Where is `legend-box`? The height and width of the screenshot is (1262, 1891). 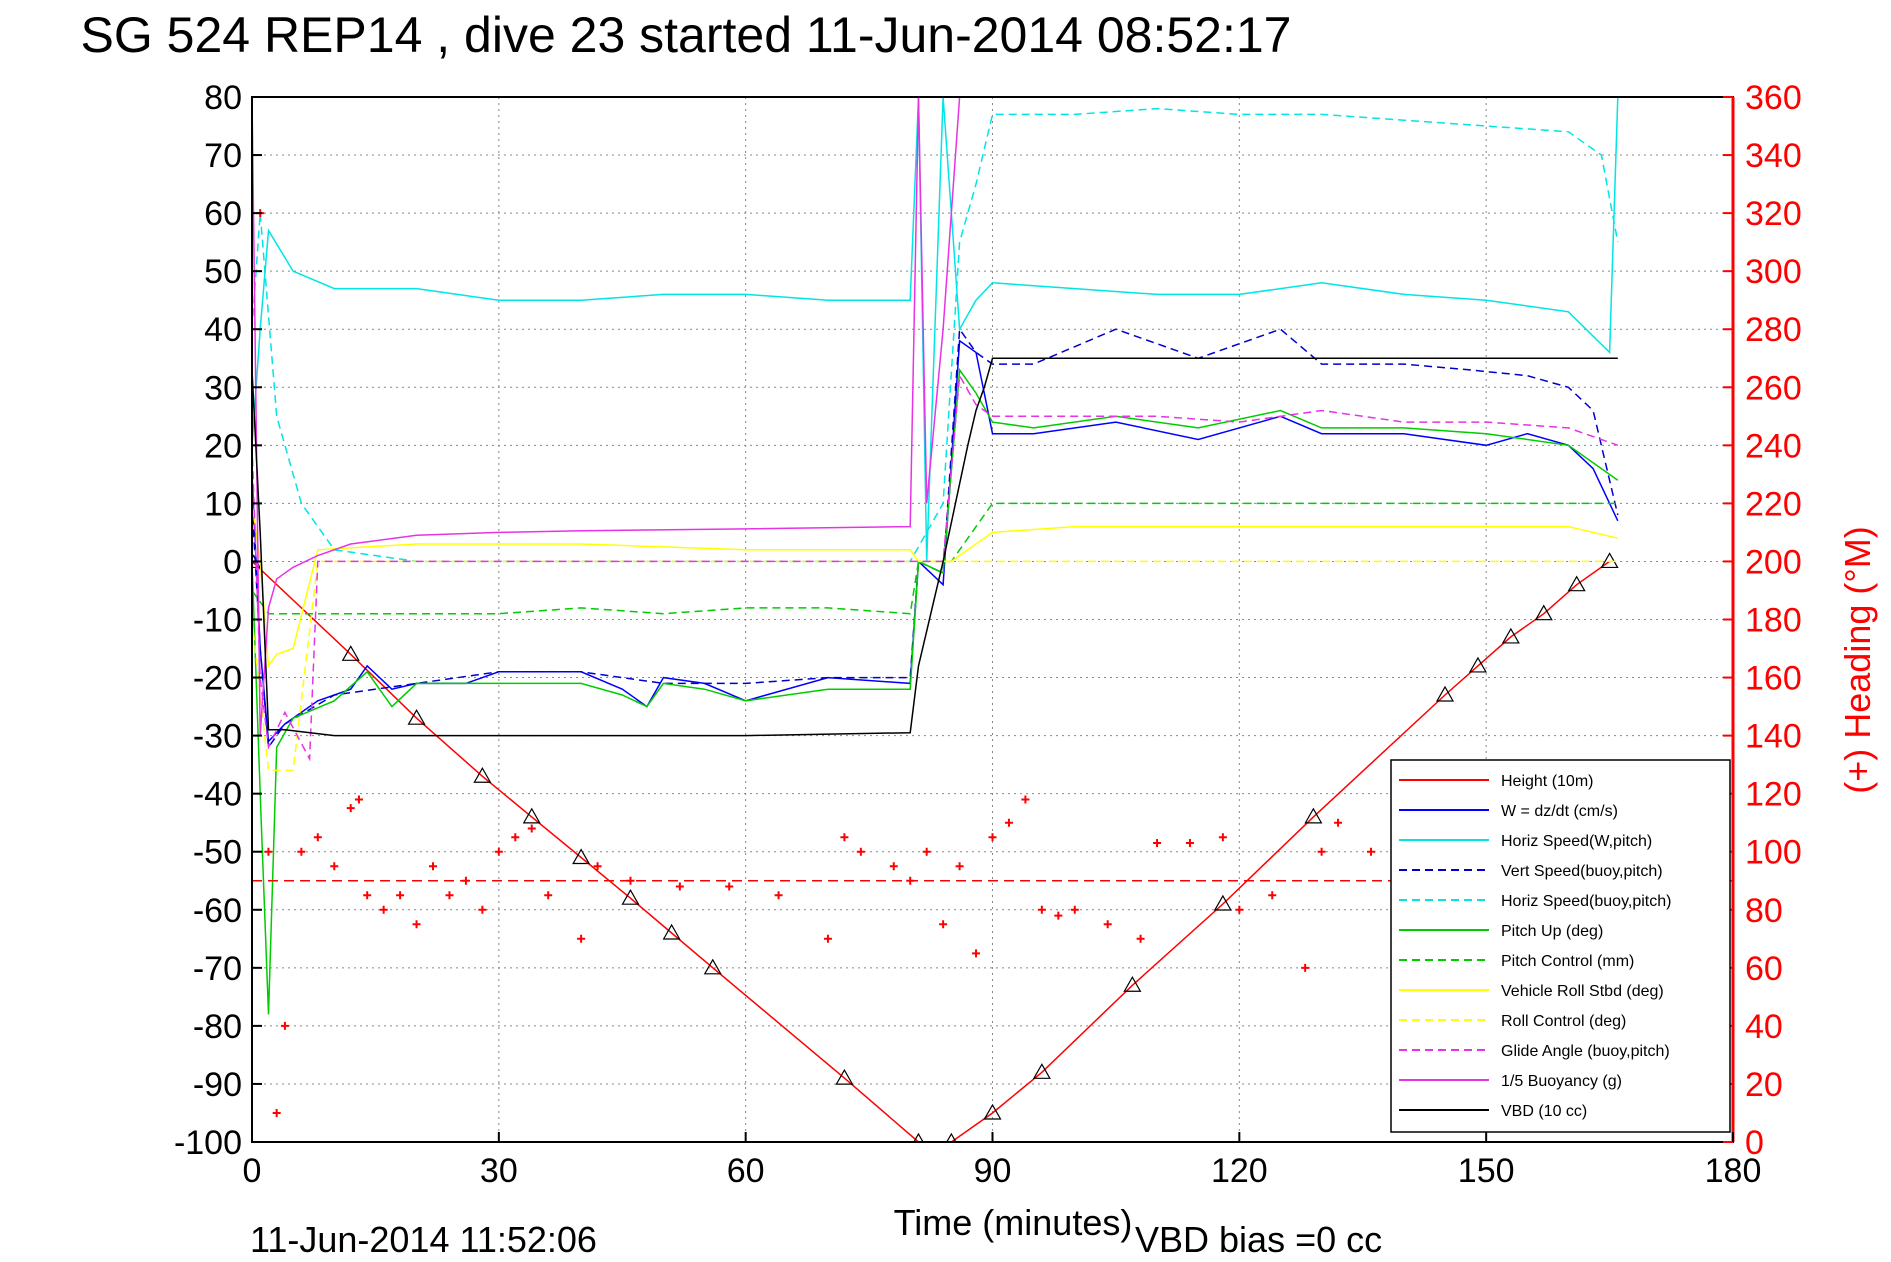 legend-box is located at coordinates (1560, 946).